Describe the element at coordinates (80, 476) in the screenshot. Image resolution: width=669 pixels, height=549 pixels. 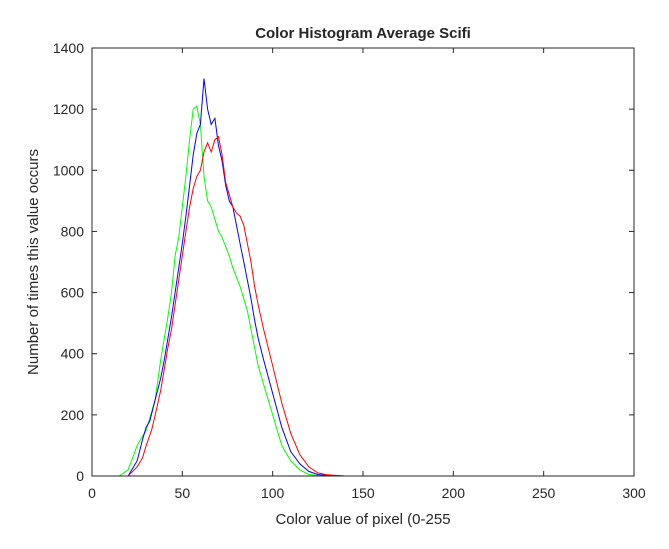
I see `y-tick-label: 0` at that location.